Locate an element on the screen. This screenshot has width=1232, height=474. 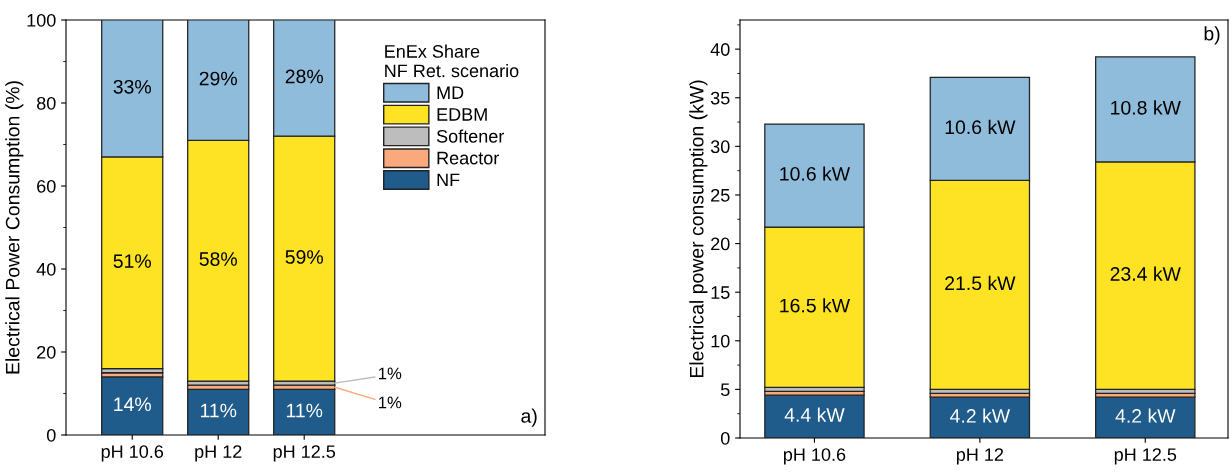
y-tick-label: 30 is located at coordinates (720, 147).